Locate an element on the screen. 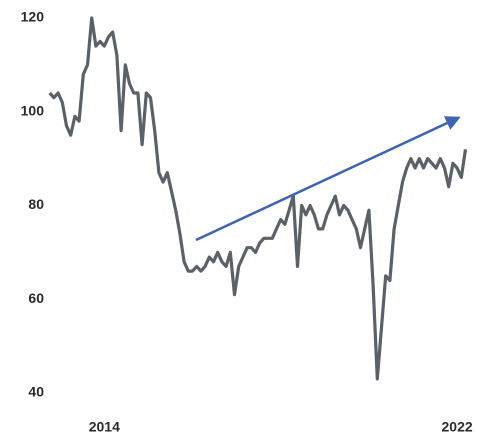 This screenshot has height=438, width=477. x-tick-label: 2014 is located at coordinates (104, 427).